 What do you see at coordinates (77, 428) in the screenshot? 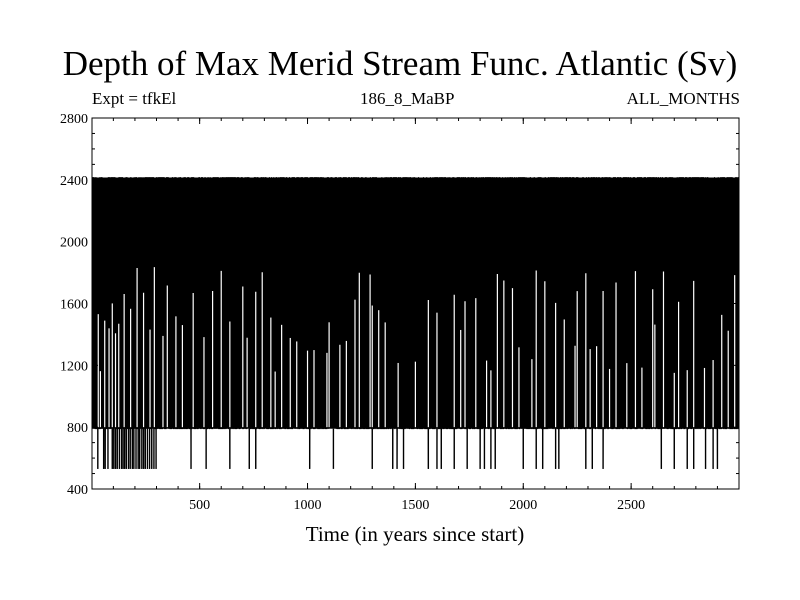
I see `y-tick-label: 800` at bounding box center [77, 428].